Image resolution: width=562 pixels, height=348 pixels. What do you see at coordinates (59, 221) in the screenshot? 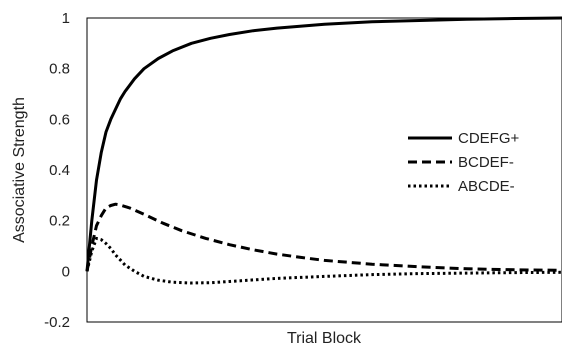
I see `y-tick-label: 0.2` at bounding box center [59, 221].